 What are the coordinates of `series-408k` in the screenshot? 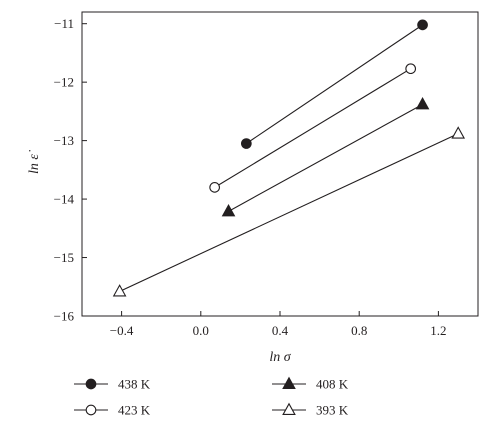 It's located at (325, 157).